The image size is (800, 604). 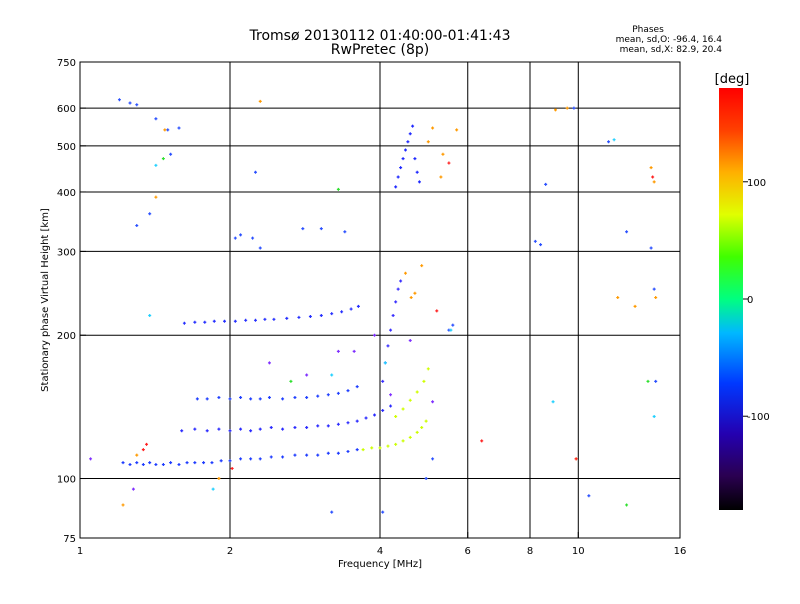 What do you see at coordinates (45, 300) in the screenshot?
I see `y-axis-label: Stationary phase Virtual Height [km]` at bounding box center [45, 300].